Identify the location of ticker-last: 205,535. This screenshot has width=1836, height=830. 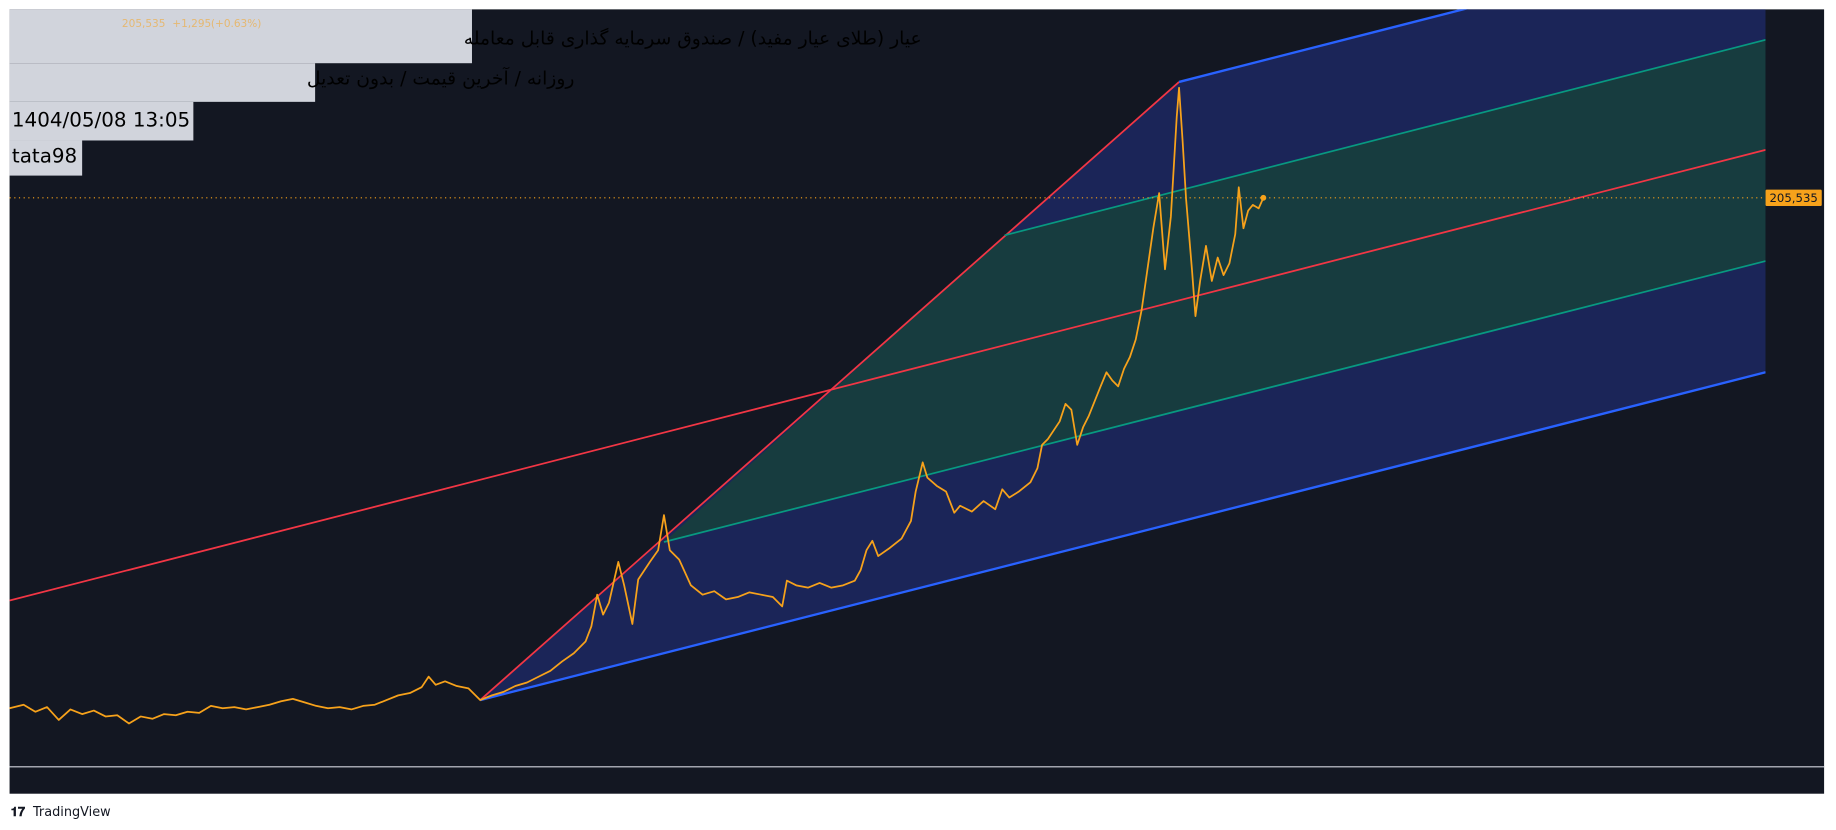
(143, 24).